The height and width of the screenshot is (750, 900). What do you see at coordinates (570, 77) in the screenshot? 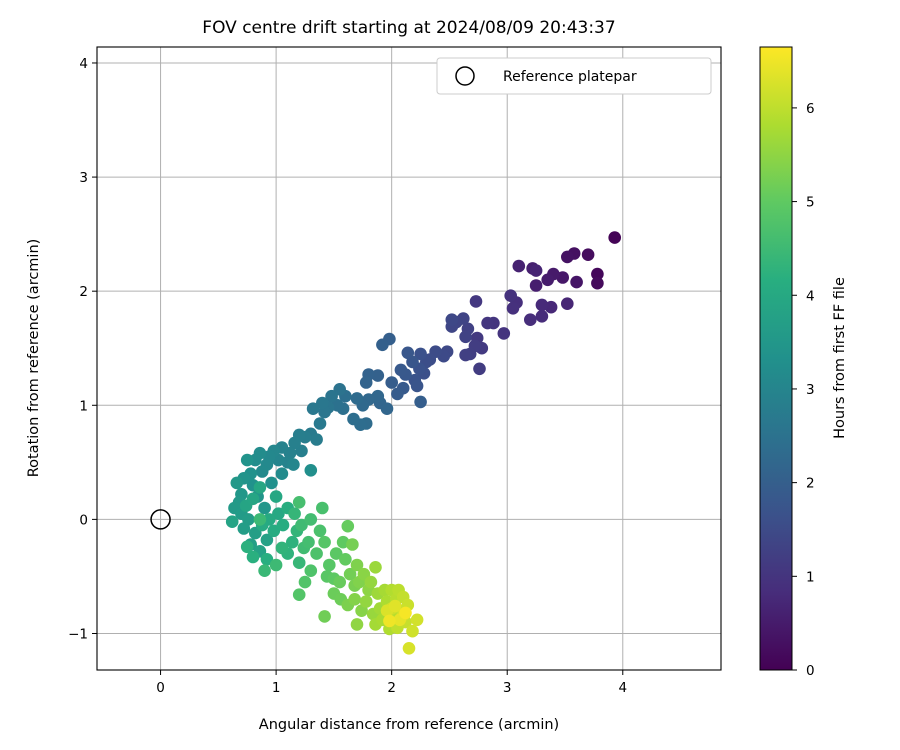
I see `legend-label: Reference platepar` at bounding box center [570, 77].